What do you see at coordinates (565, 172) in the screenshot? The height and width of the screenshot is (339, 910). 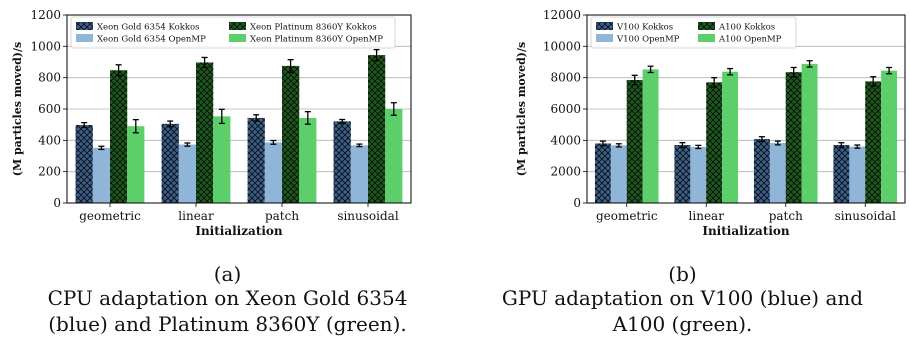 I see `y-tick-label: 2000` at bounding box center [565, 172].